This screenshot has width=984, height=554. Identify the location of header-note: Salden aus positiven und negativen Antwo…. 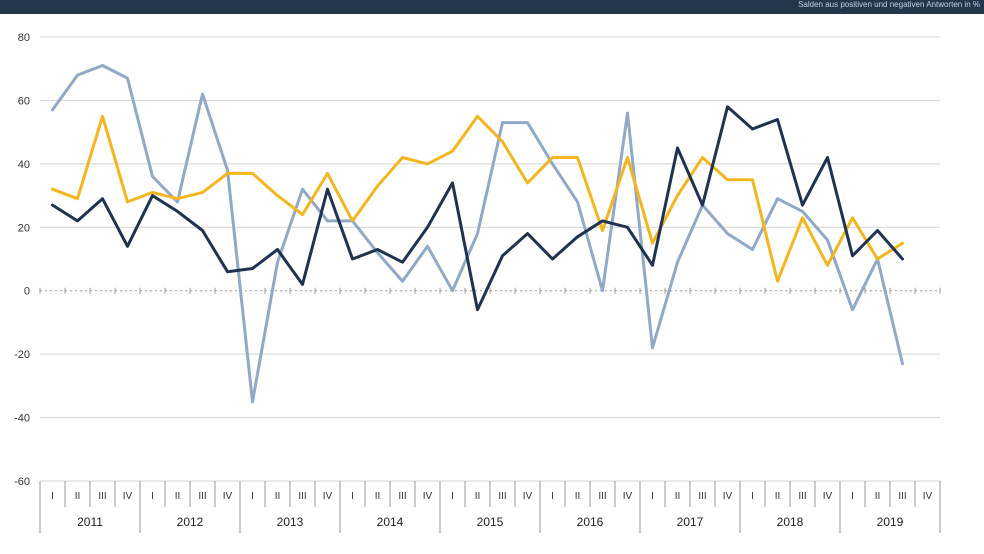
(889, 4).